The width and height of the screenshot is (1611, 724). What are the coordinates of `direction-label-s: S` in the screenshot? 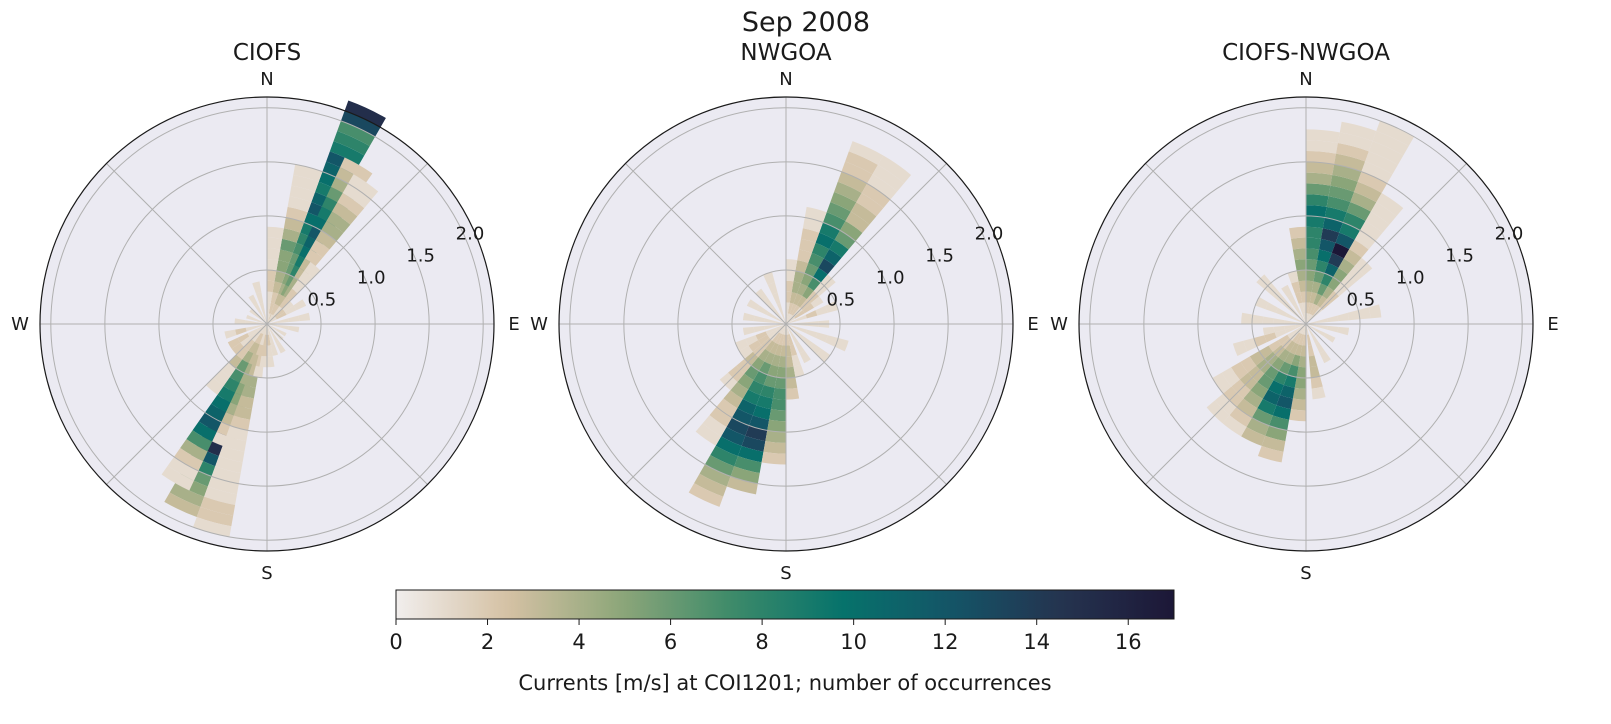 It's located at (1305, 573).